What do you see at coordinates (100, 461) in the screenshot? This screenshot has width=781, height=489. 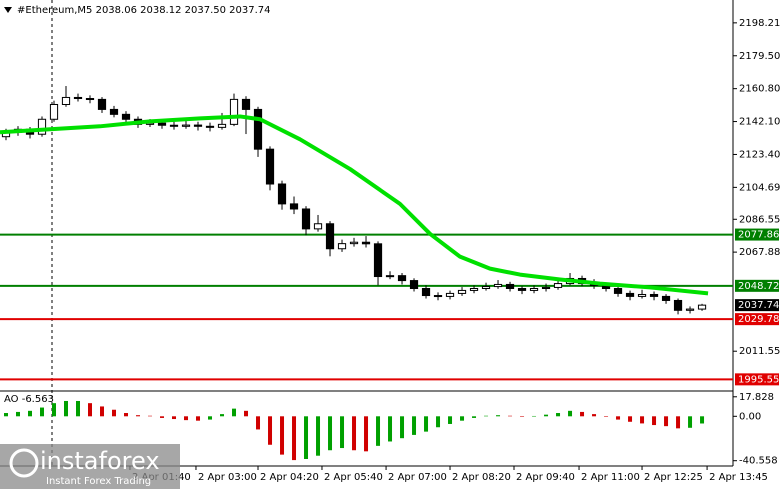 I see `watermark-brand: instaforex` at bounding box center [100, 461].